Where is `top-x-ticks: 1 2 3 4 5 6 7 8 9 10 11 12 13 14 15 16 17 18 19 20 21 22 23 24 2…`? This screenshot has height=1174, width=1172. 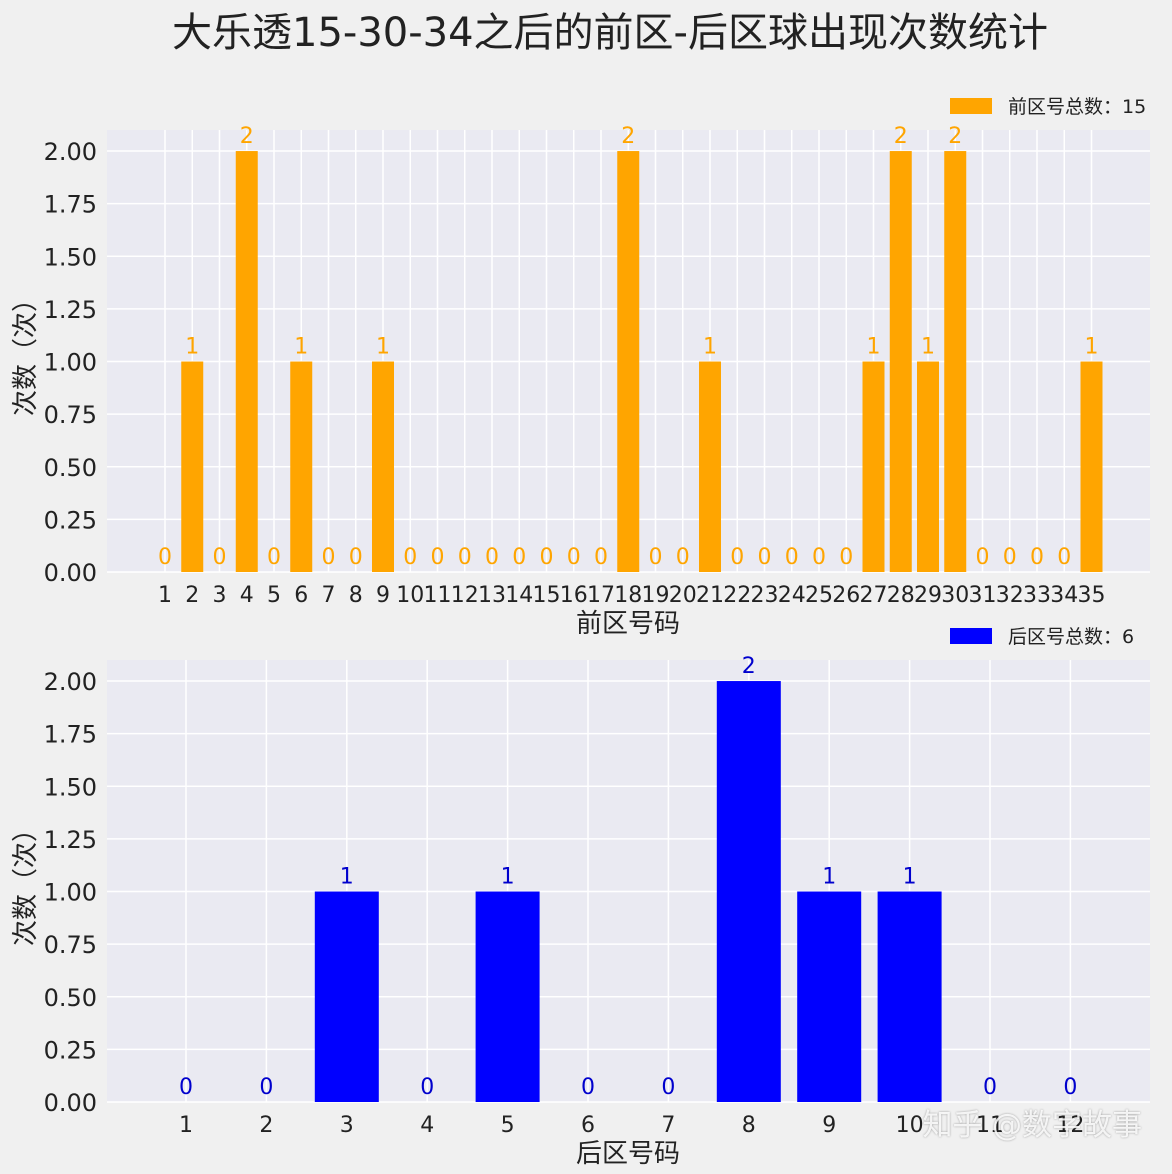
top-x-ticks: 1 2 3 4 5 6 7 8 9 10 11 12 13 14 15 16 17 18 19 20 21 22 23 24 2… is located at coordinates (632, 595).